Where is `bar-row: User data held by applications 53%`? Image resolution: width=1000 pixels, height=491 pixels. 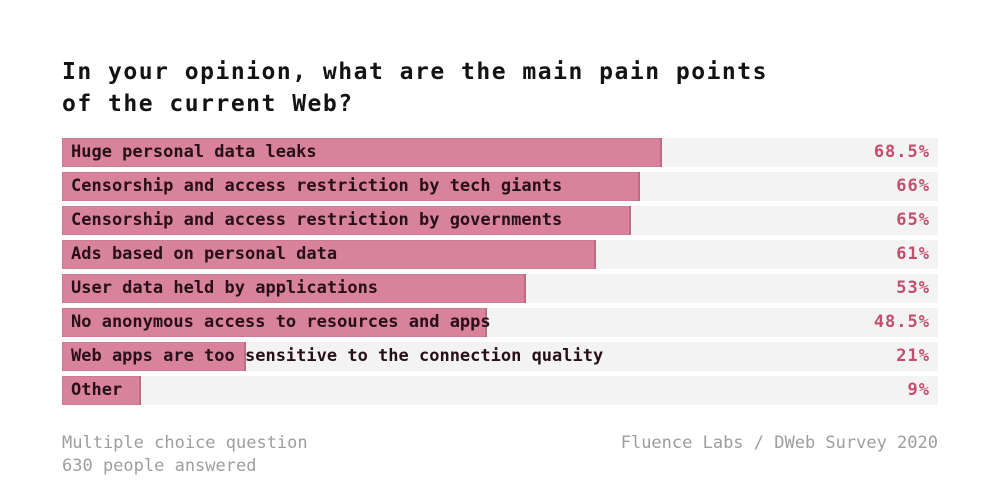 bar-row: User data held by applications 53% is located at coordinates (500, 288).